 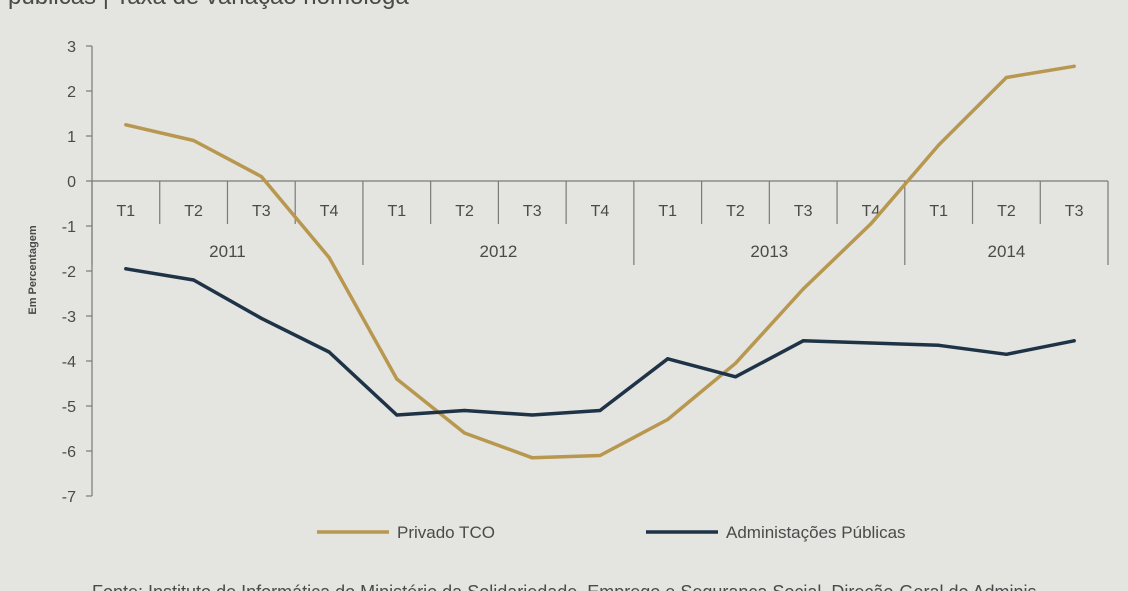 What do you see at coordinates (69, 272) in the screenshot?
I see `y-tick-label: -2` at bounding box center [69, 272].